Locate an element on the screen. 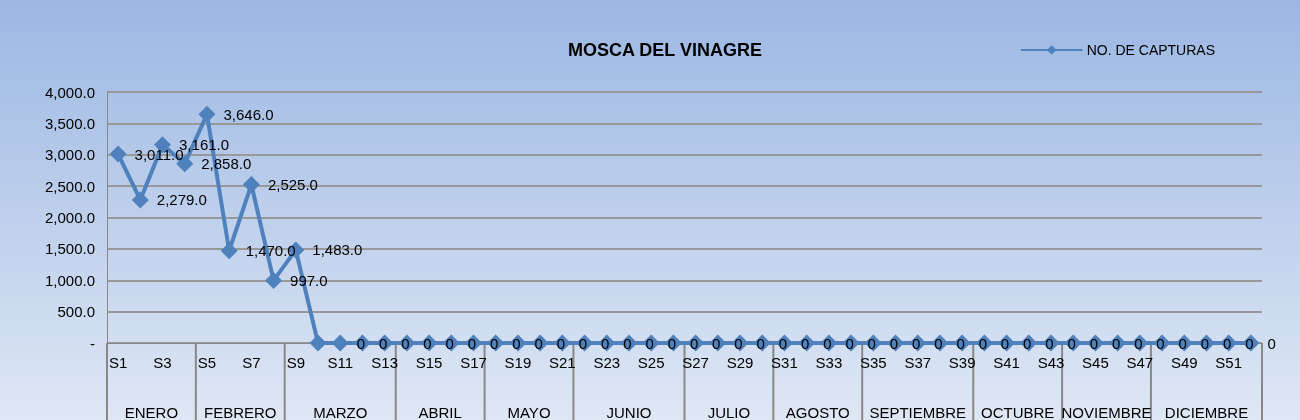 Image resolution: width=1300 pixels, height=420 pixels. y-tick-label: 2,500.0 is located at coordinates (69, 186).